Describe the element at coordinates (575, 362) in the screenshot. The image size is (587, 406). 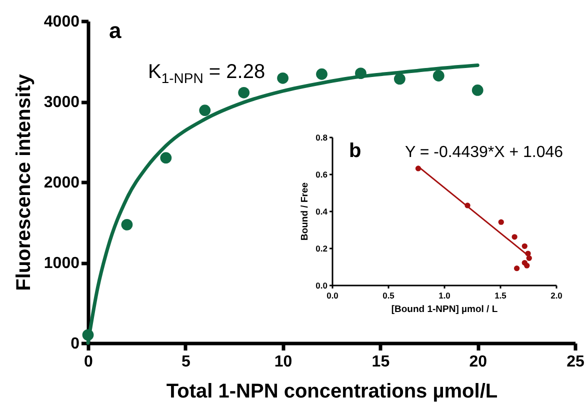
I see `x-tick-label: 25` at that location.